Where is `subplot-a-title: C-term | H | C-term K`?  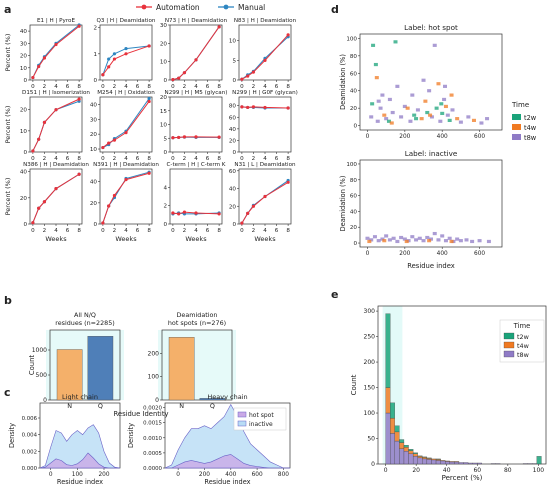
subplot-a-title: C-term | H | C-term K is located at coordinates (196, 165).